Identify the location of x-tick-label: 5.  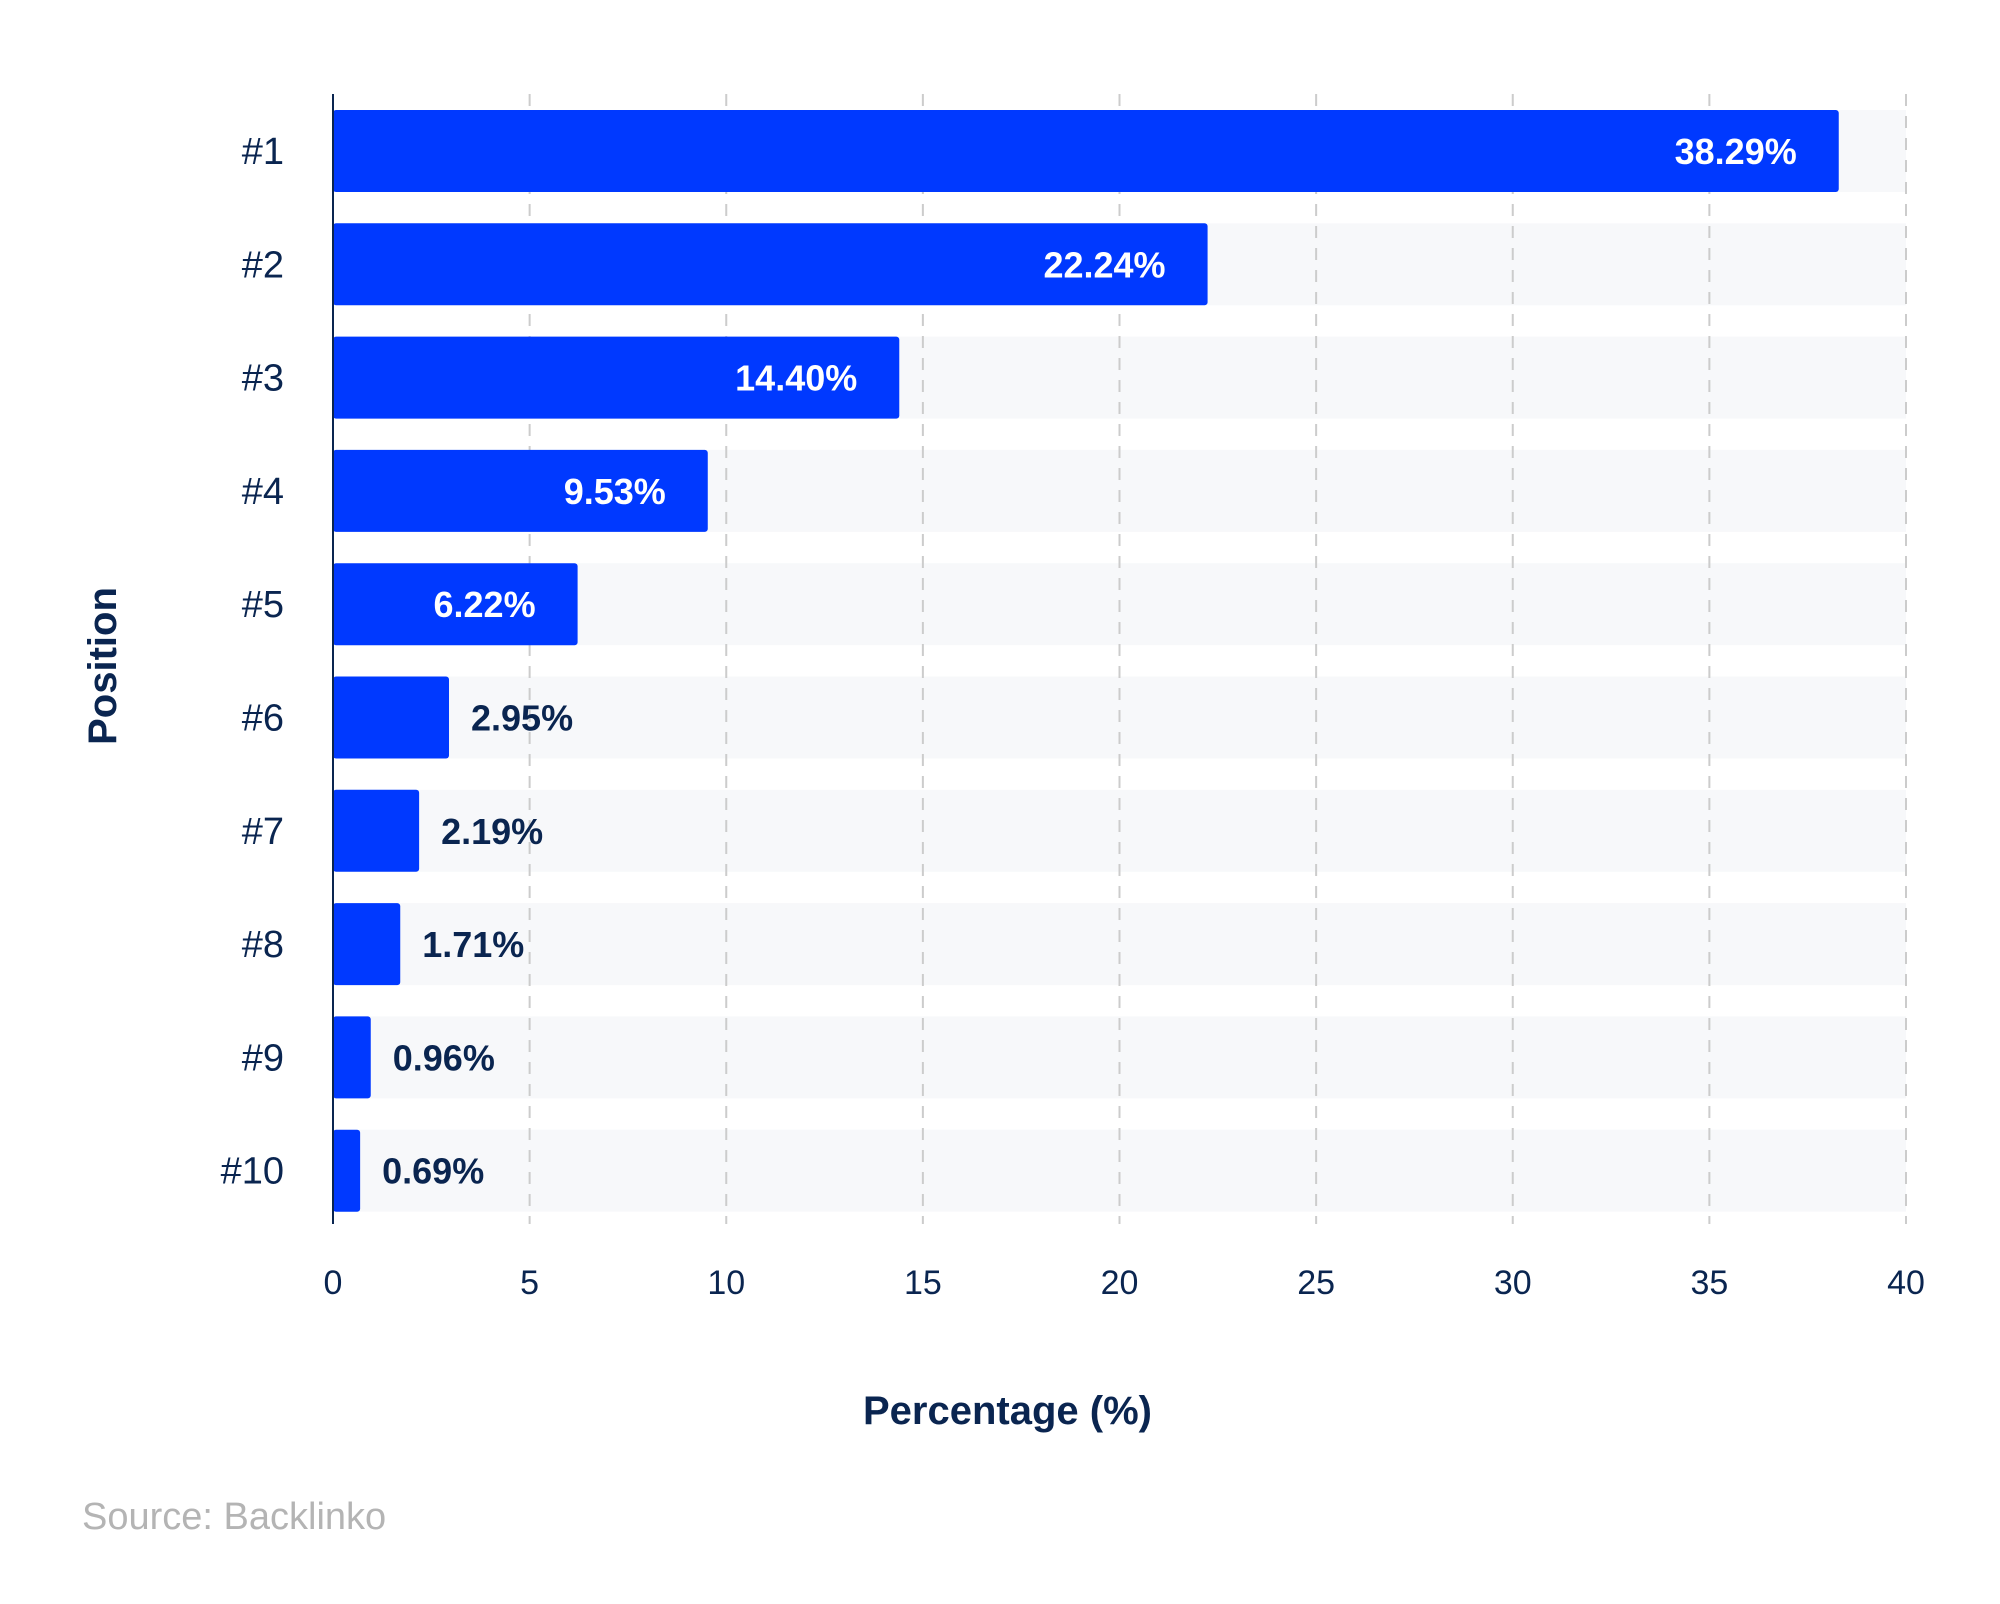
(529, 1283).